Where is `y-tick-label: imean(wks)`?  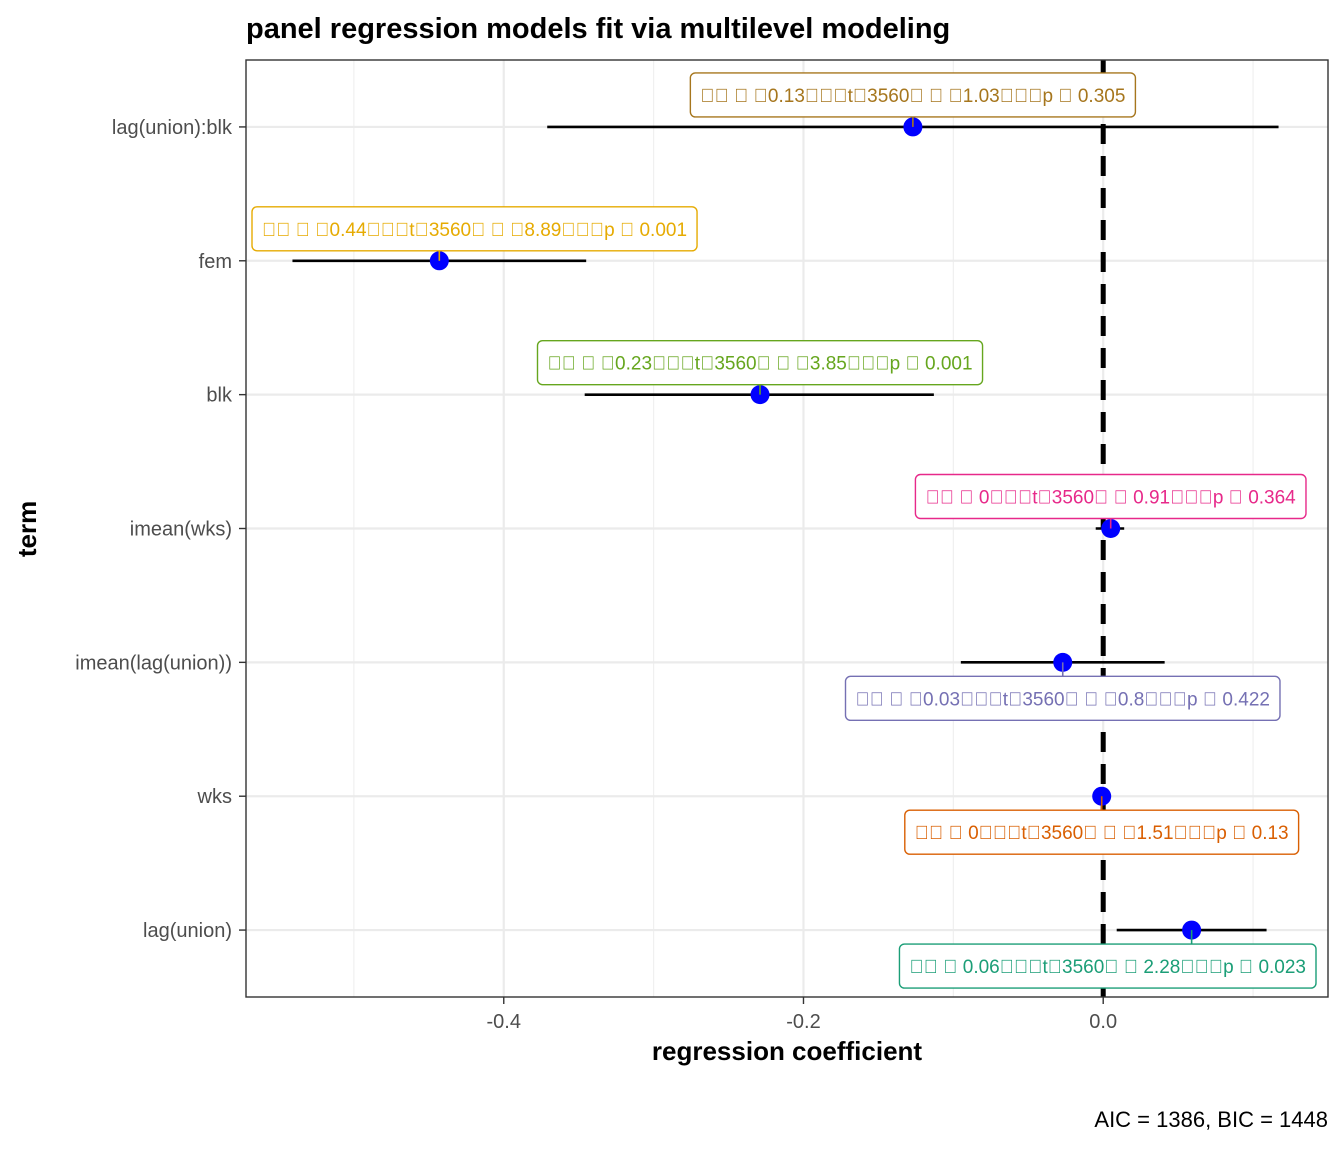
y-tick-label: imean(wks) is located at coordinates (181, 530).